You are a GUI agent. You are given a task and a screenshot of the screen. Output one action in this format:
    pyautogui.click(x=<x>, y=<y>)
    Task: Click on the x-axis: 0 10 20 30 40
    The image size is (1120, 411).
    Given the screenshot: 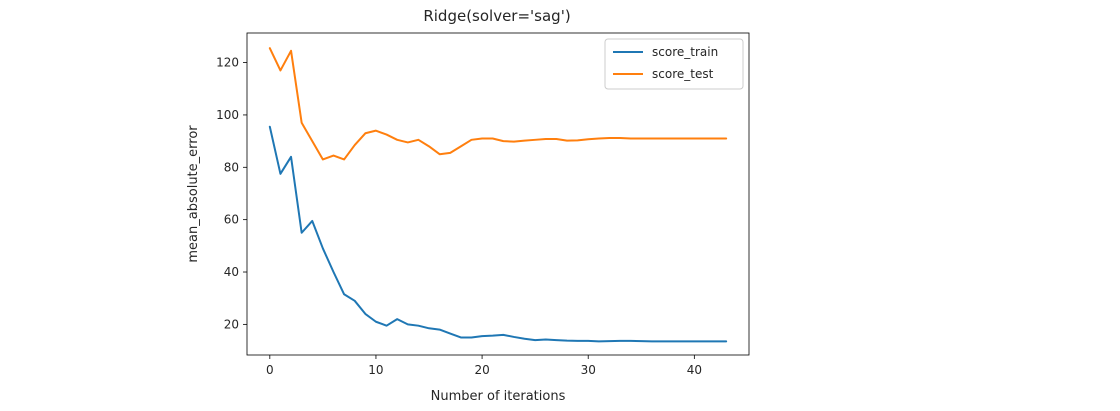 What is the action you would take?
    pyautogui.click(x=484, y=366)
    